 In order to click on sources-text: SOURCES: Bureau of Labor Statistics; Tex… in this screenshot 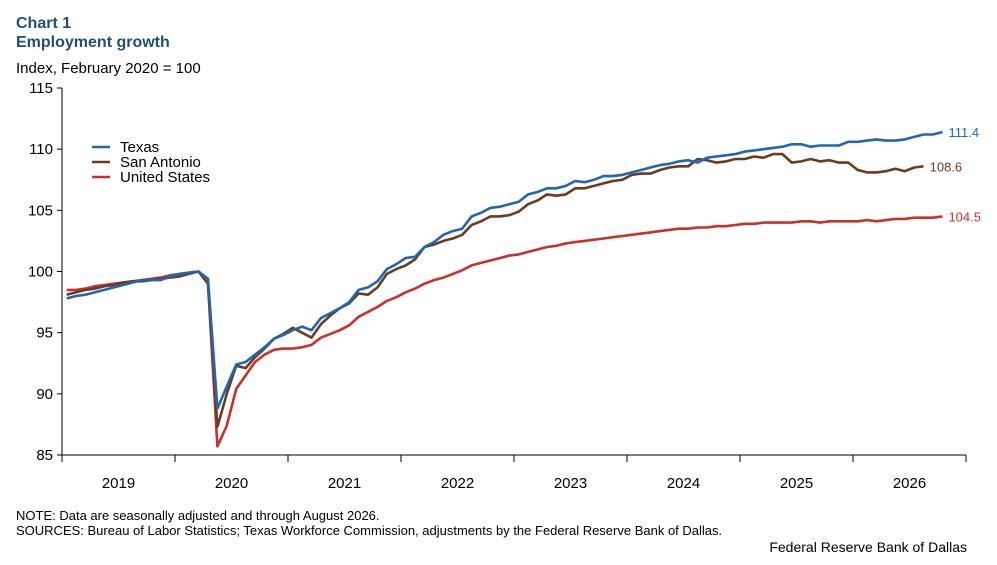, I will do `click(369, 530)`.